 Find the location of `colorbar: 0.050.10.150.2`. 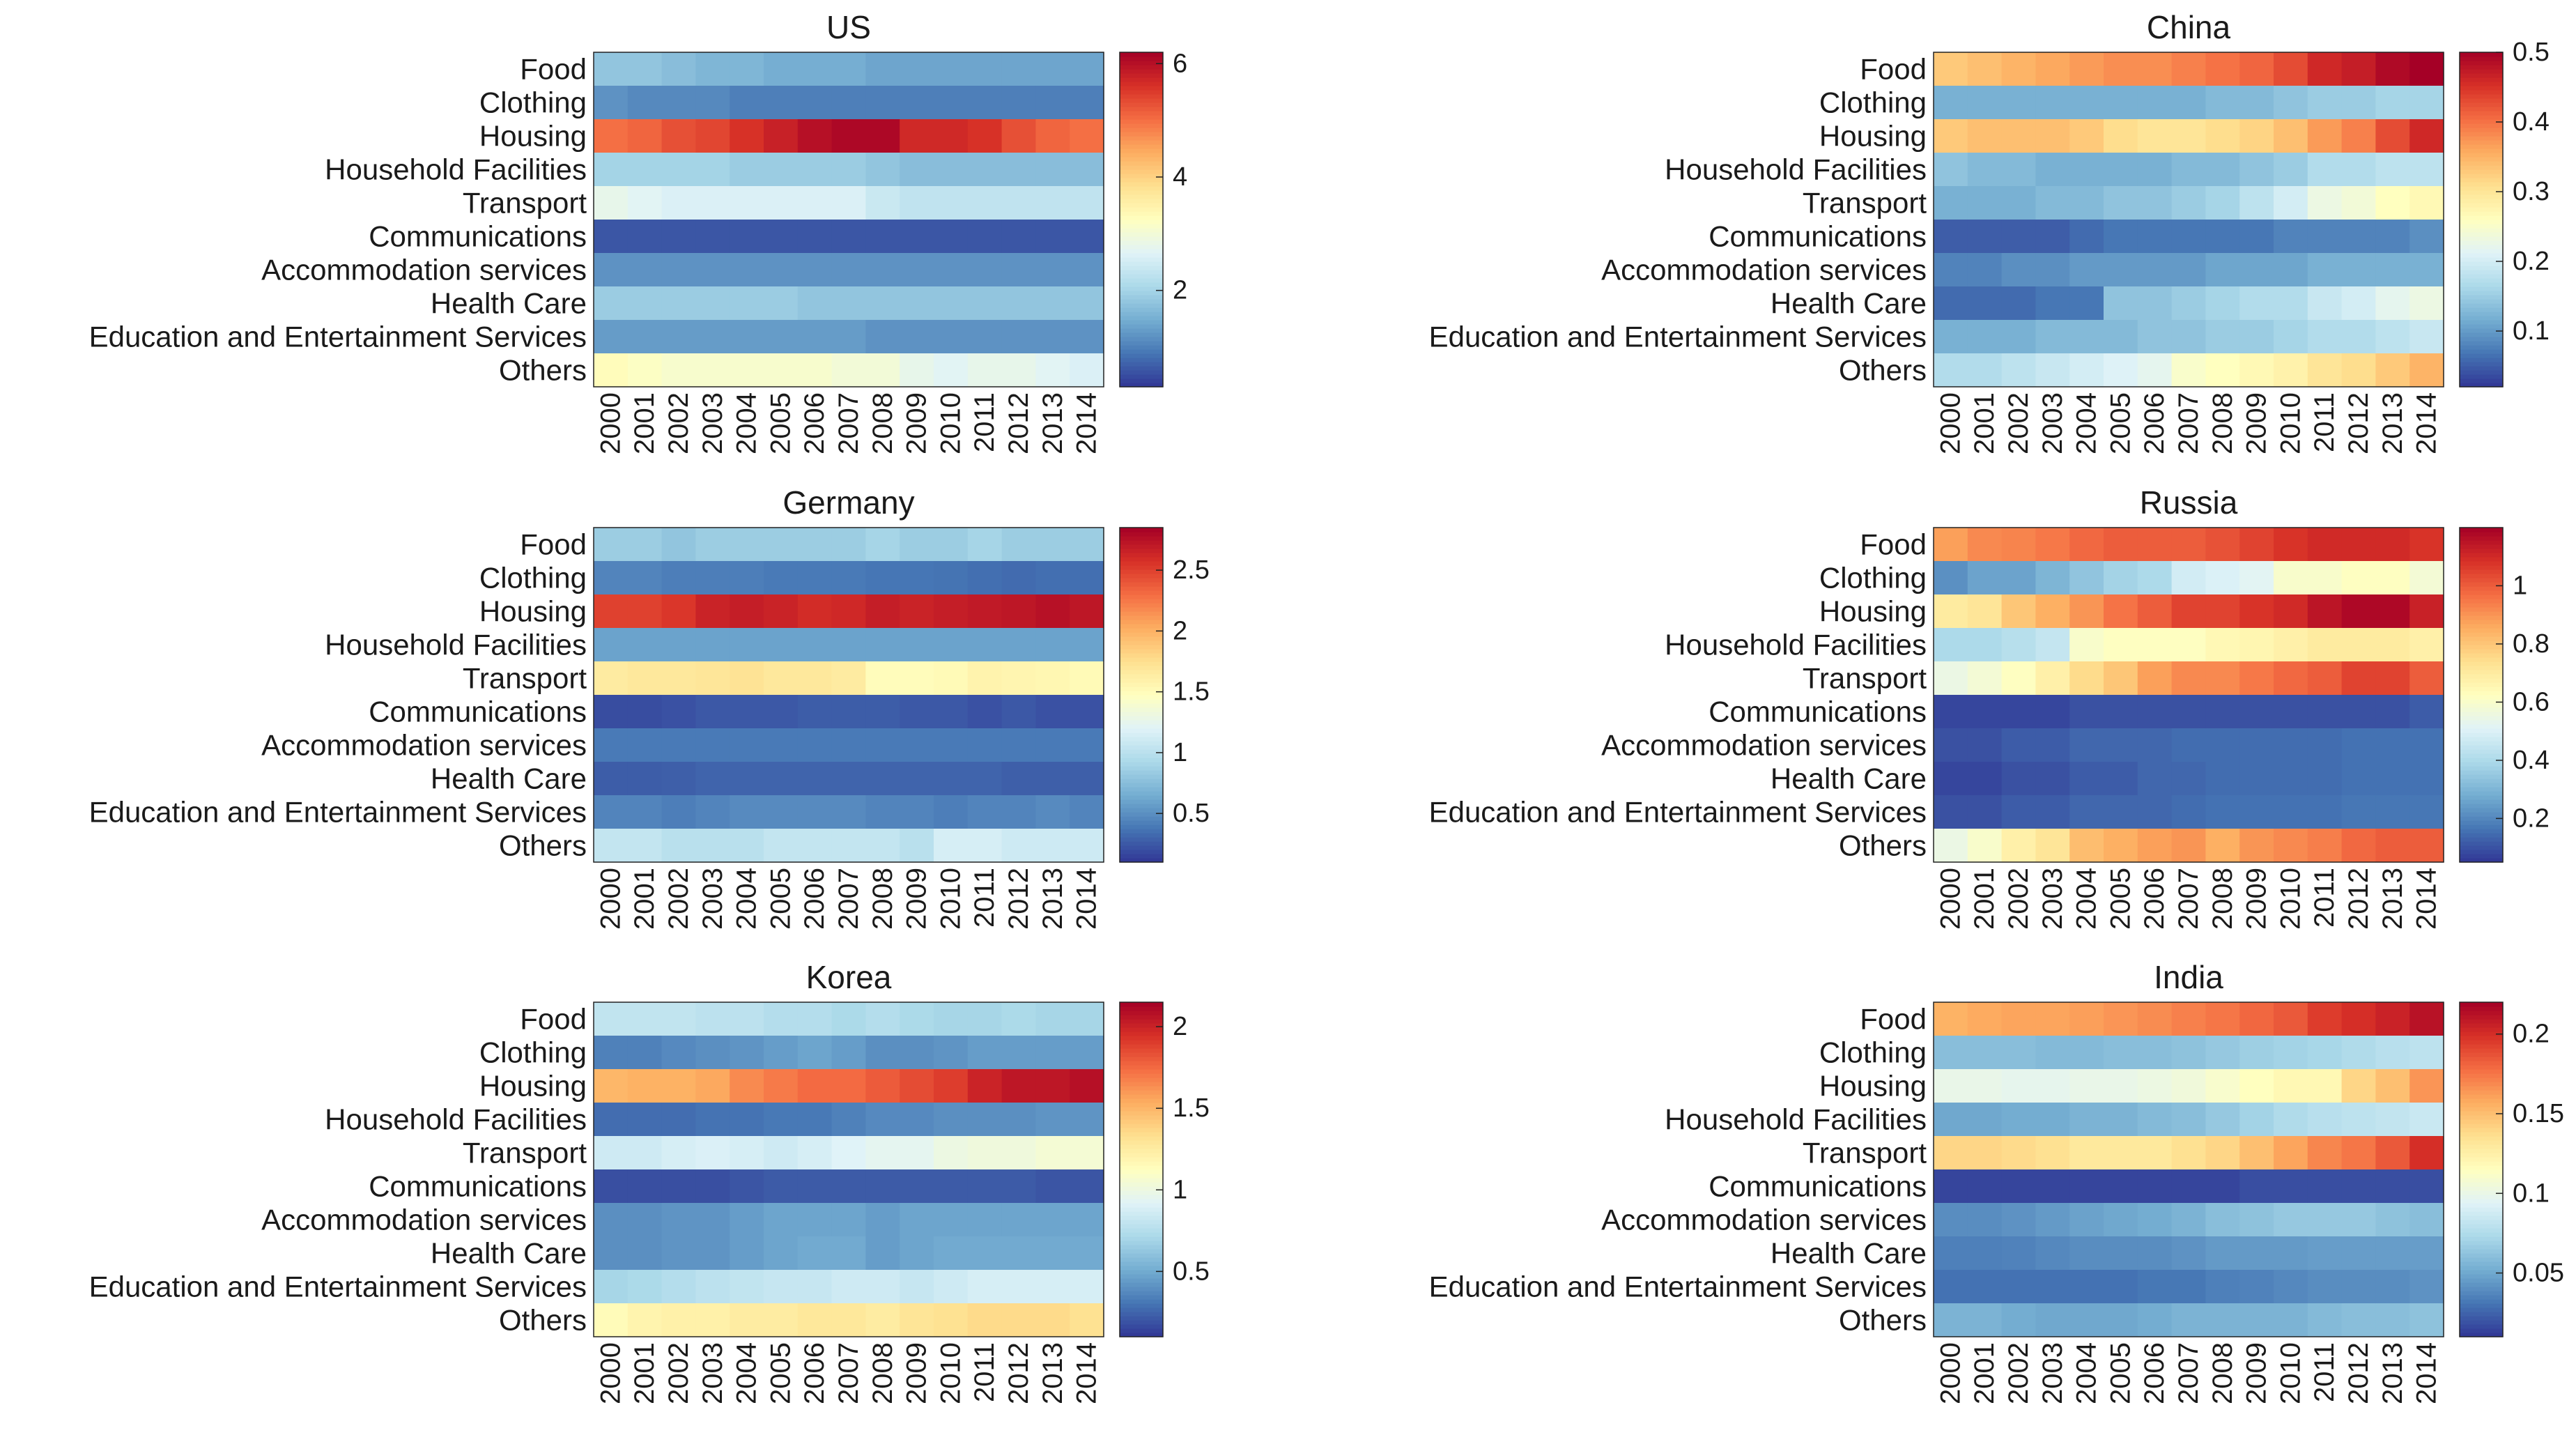

colorbar: 0.050.10.150.2 is located at coordinates (2511, 1169).